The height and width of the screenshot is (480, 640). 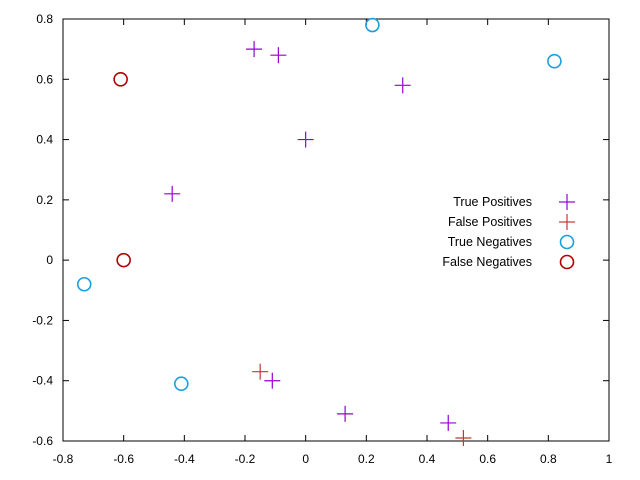 I want to click on legend-label-true-negatives: True Negatives, so click(x=490, y=242).